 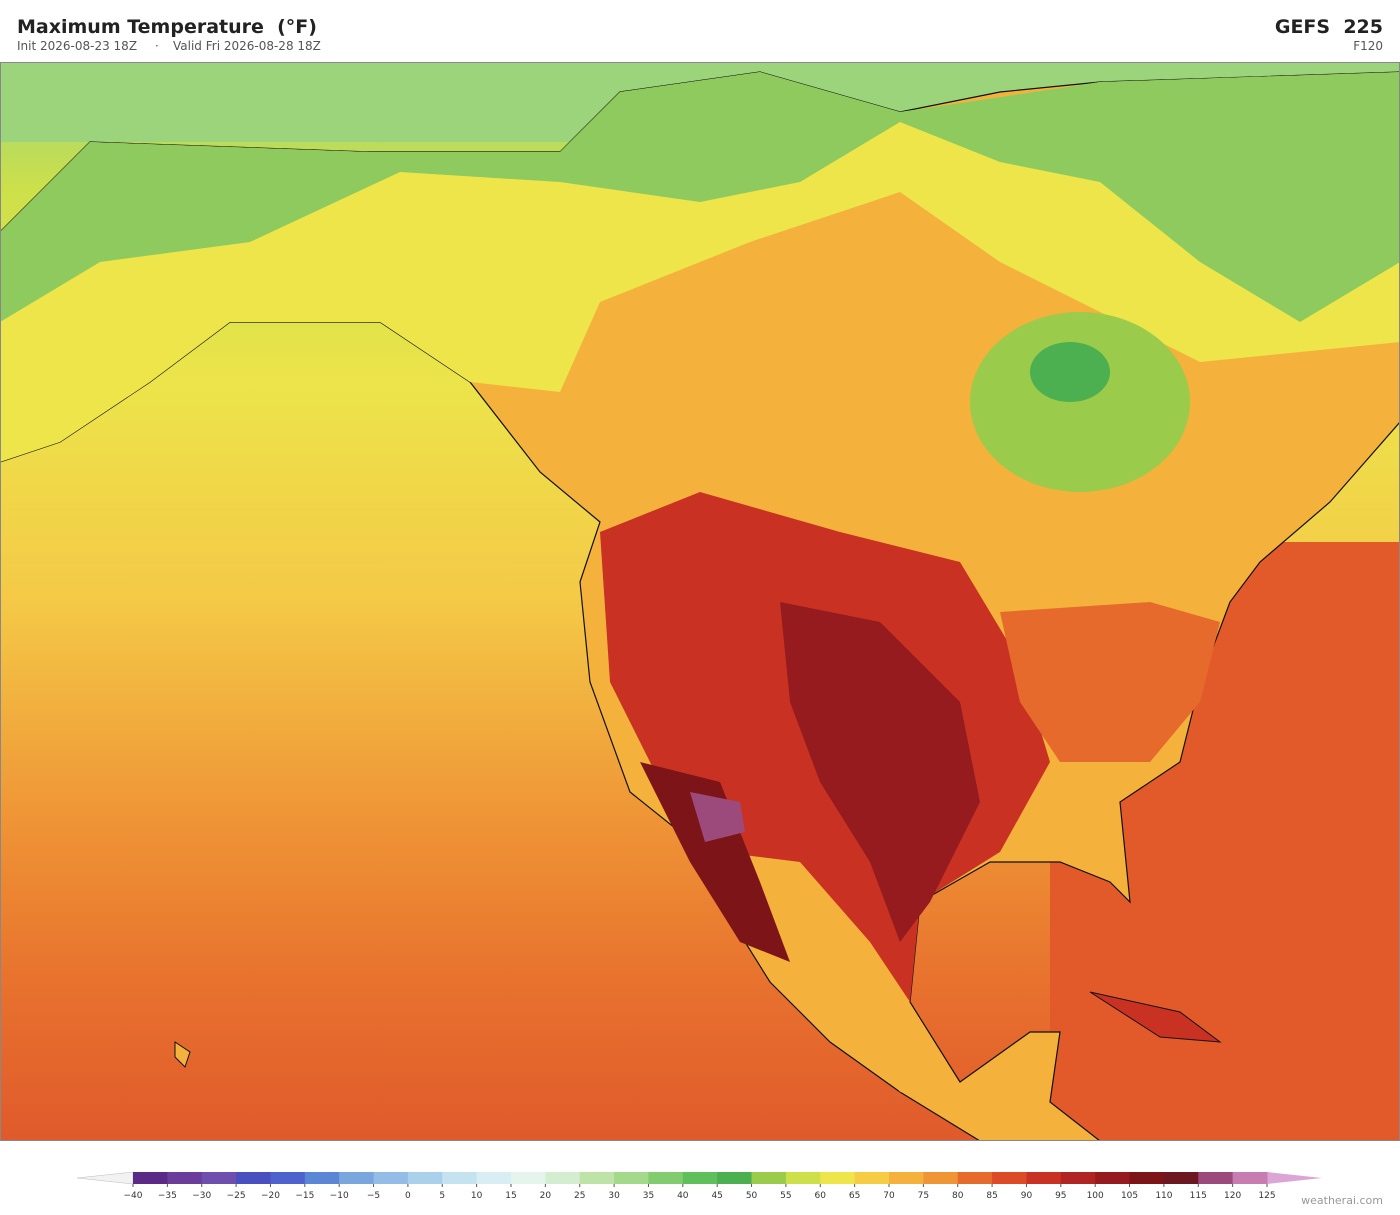 What do you see at coordinates (683, 1196) in the screenshot?
I see `colorbar-tick-label: 40` at bounding box center [683, 1196].